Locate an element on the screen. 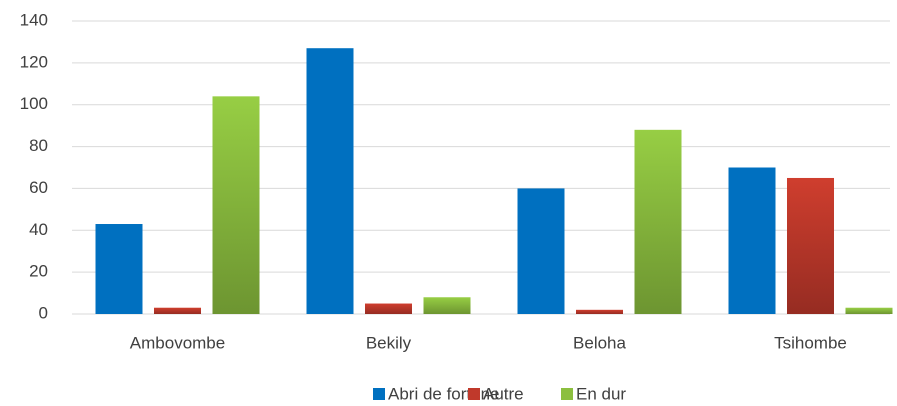 This screenshot has height=406, width=897. y-tick-label: 100 is located at coordinates (34, 103).